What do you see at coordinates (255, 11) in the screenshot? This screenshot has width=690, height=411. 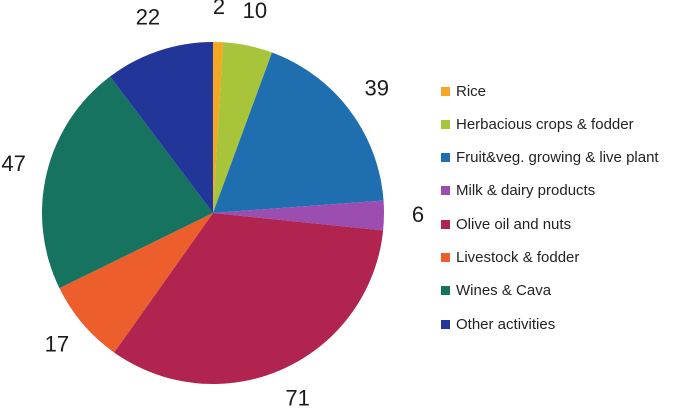 I see `slice-value-label: 10` at bounding box center [255, 11].